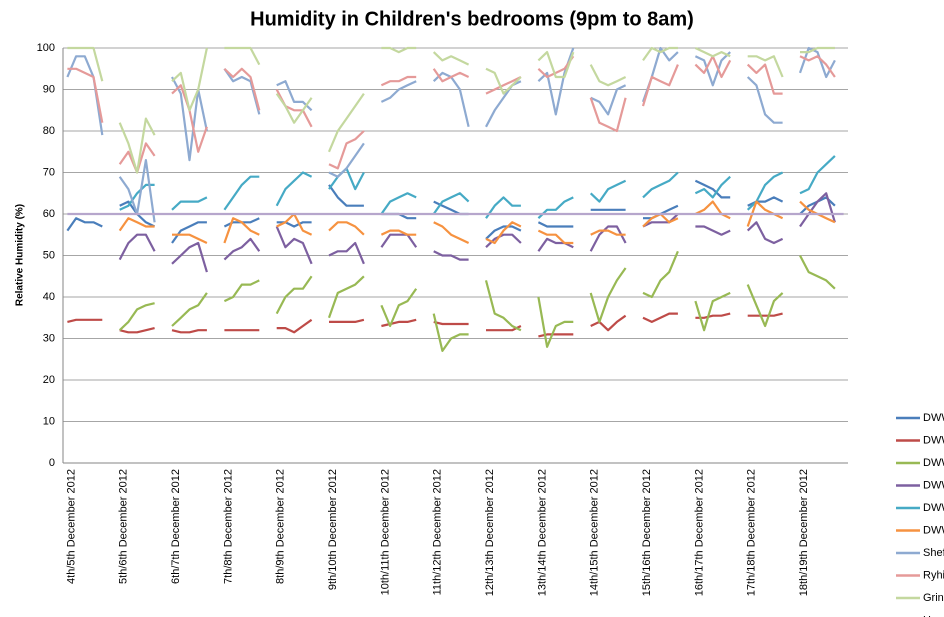 Image resolution: width=944 pixels, height=617 pixels. Describe the element at coordinates (933, 463) in the screenshot. I see `legend-label: DWW03` at that location.